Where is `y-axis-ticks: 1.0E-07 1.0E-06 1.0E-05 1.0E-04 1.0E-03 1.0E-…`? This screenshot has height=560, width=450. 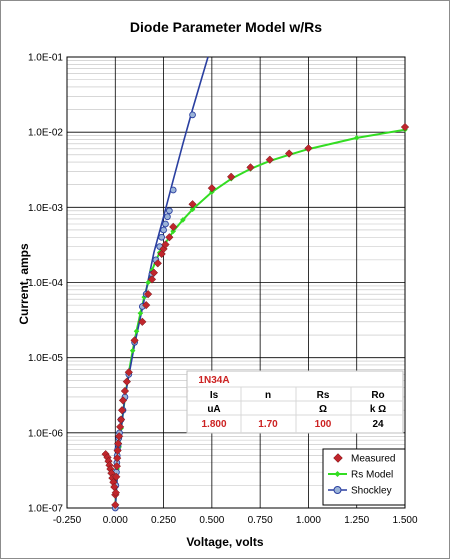 y-axis-ticks: 1.0E-07 1.0E-06 1.0E-05 1.0E-04 1.0E-03 1.0E-… is located at coordinates (45, 284).